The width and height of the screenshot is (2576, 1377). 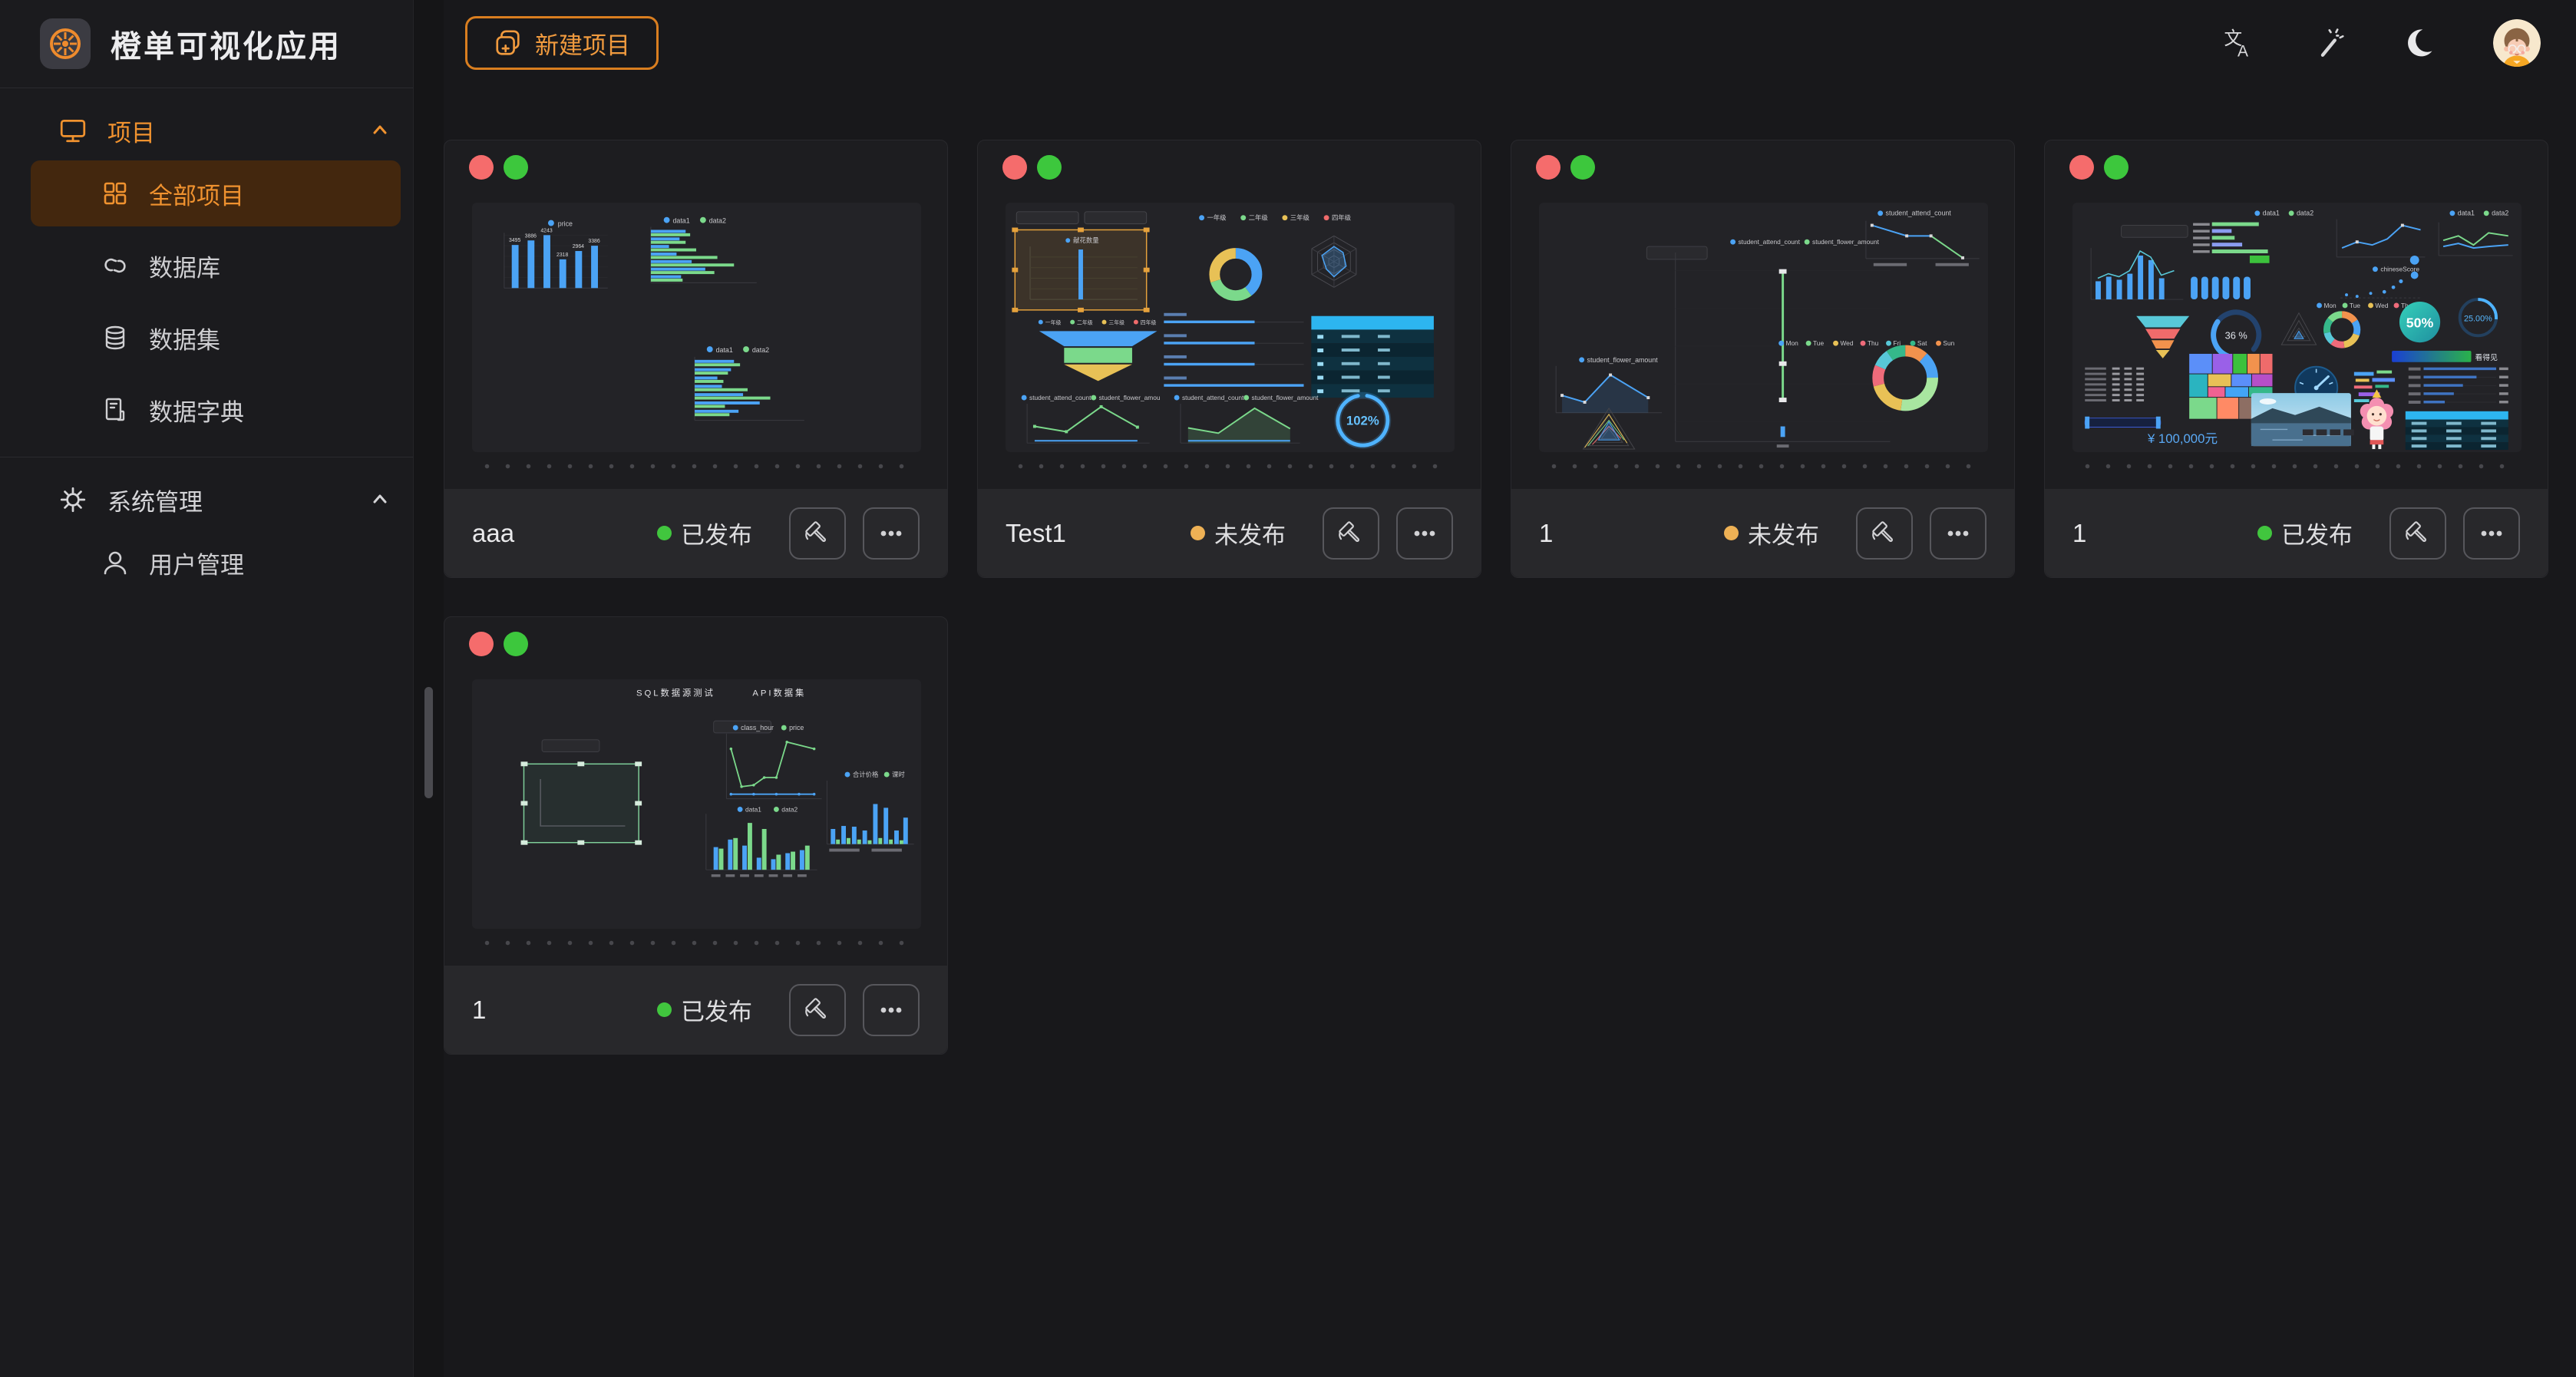 I want to click on sidebar-item-all-projects: 全部项目, so click(x=216, y=193).